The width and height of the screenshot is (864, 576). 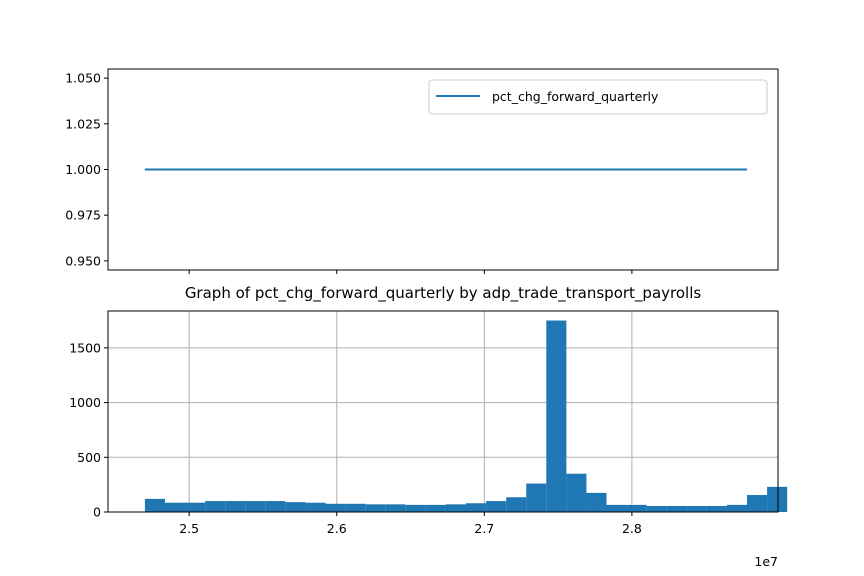 What do you see at coordinates (83, 78) in the screenshot?
I see `y-tick-label: 1.050` at bounding box center [83, 78].